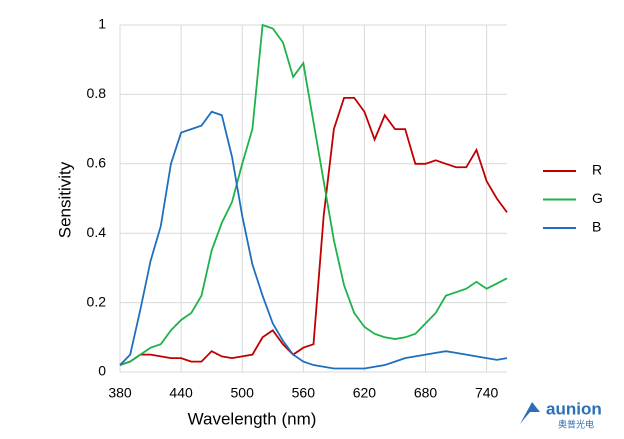 Image resolution: width=624 pixels, height=439 pixels. I want to click on x-tick-label: 560, so click(304, 393).